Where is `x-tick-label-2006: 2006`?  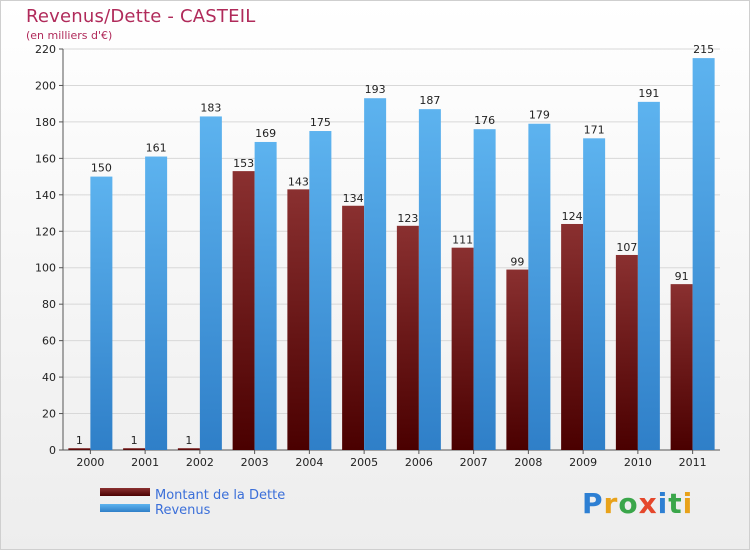 x-tick-label-2006: 2006 is located at coordinates (419, 462).